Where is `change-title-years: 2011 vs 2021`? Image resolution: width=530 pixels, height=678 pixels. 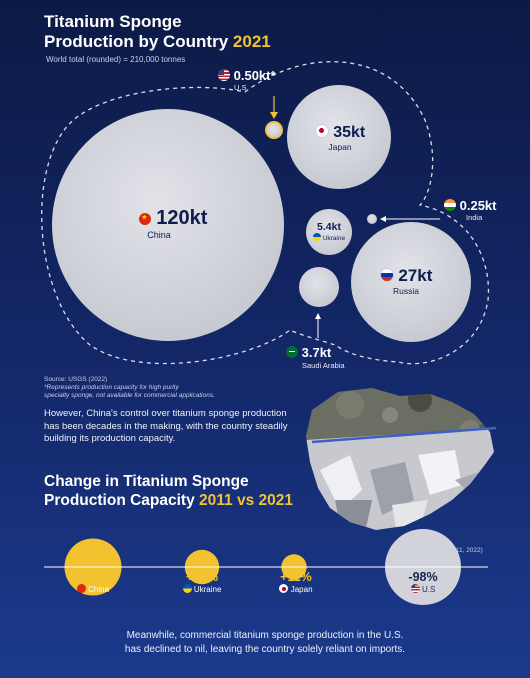
change-title-years: 2011 vs 2021 is located at coordinates (246, 500).